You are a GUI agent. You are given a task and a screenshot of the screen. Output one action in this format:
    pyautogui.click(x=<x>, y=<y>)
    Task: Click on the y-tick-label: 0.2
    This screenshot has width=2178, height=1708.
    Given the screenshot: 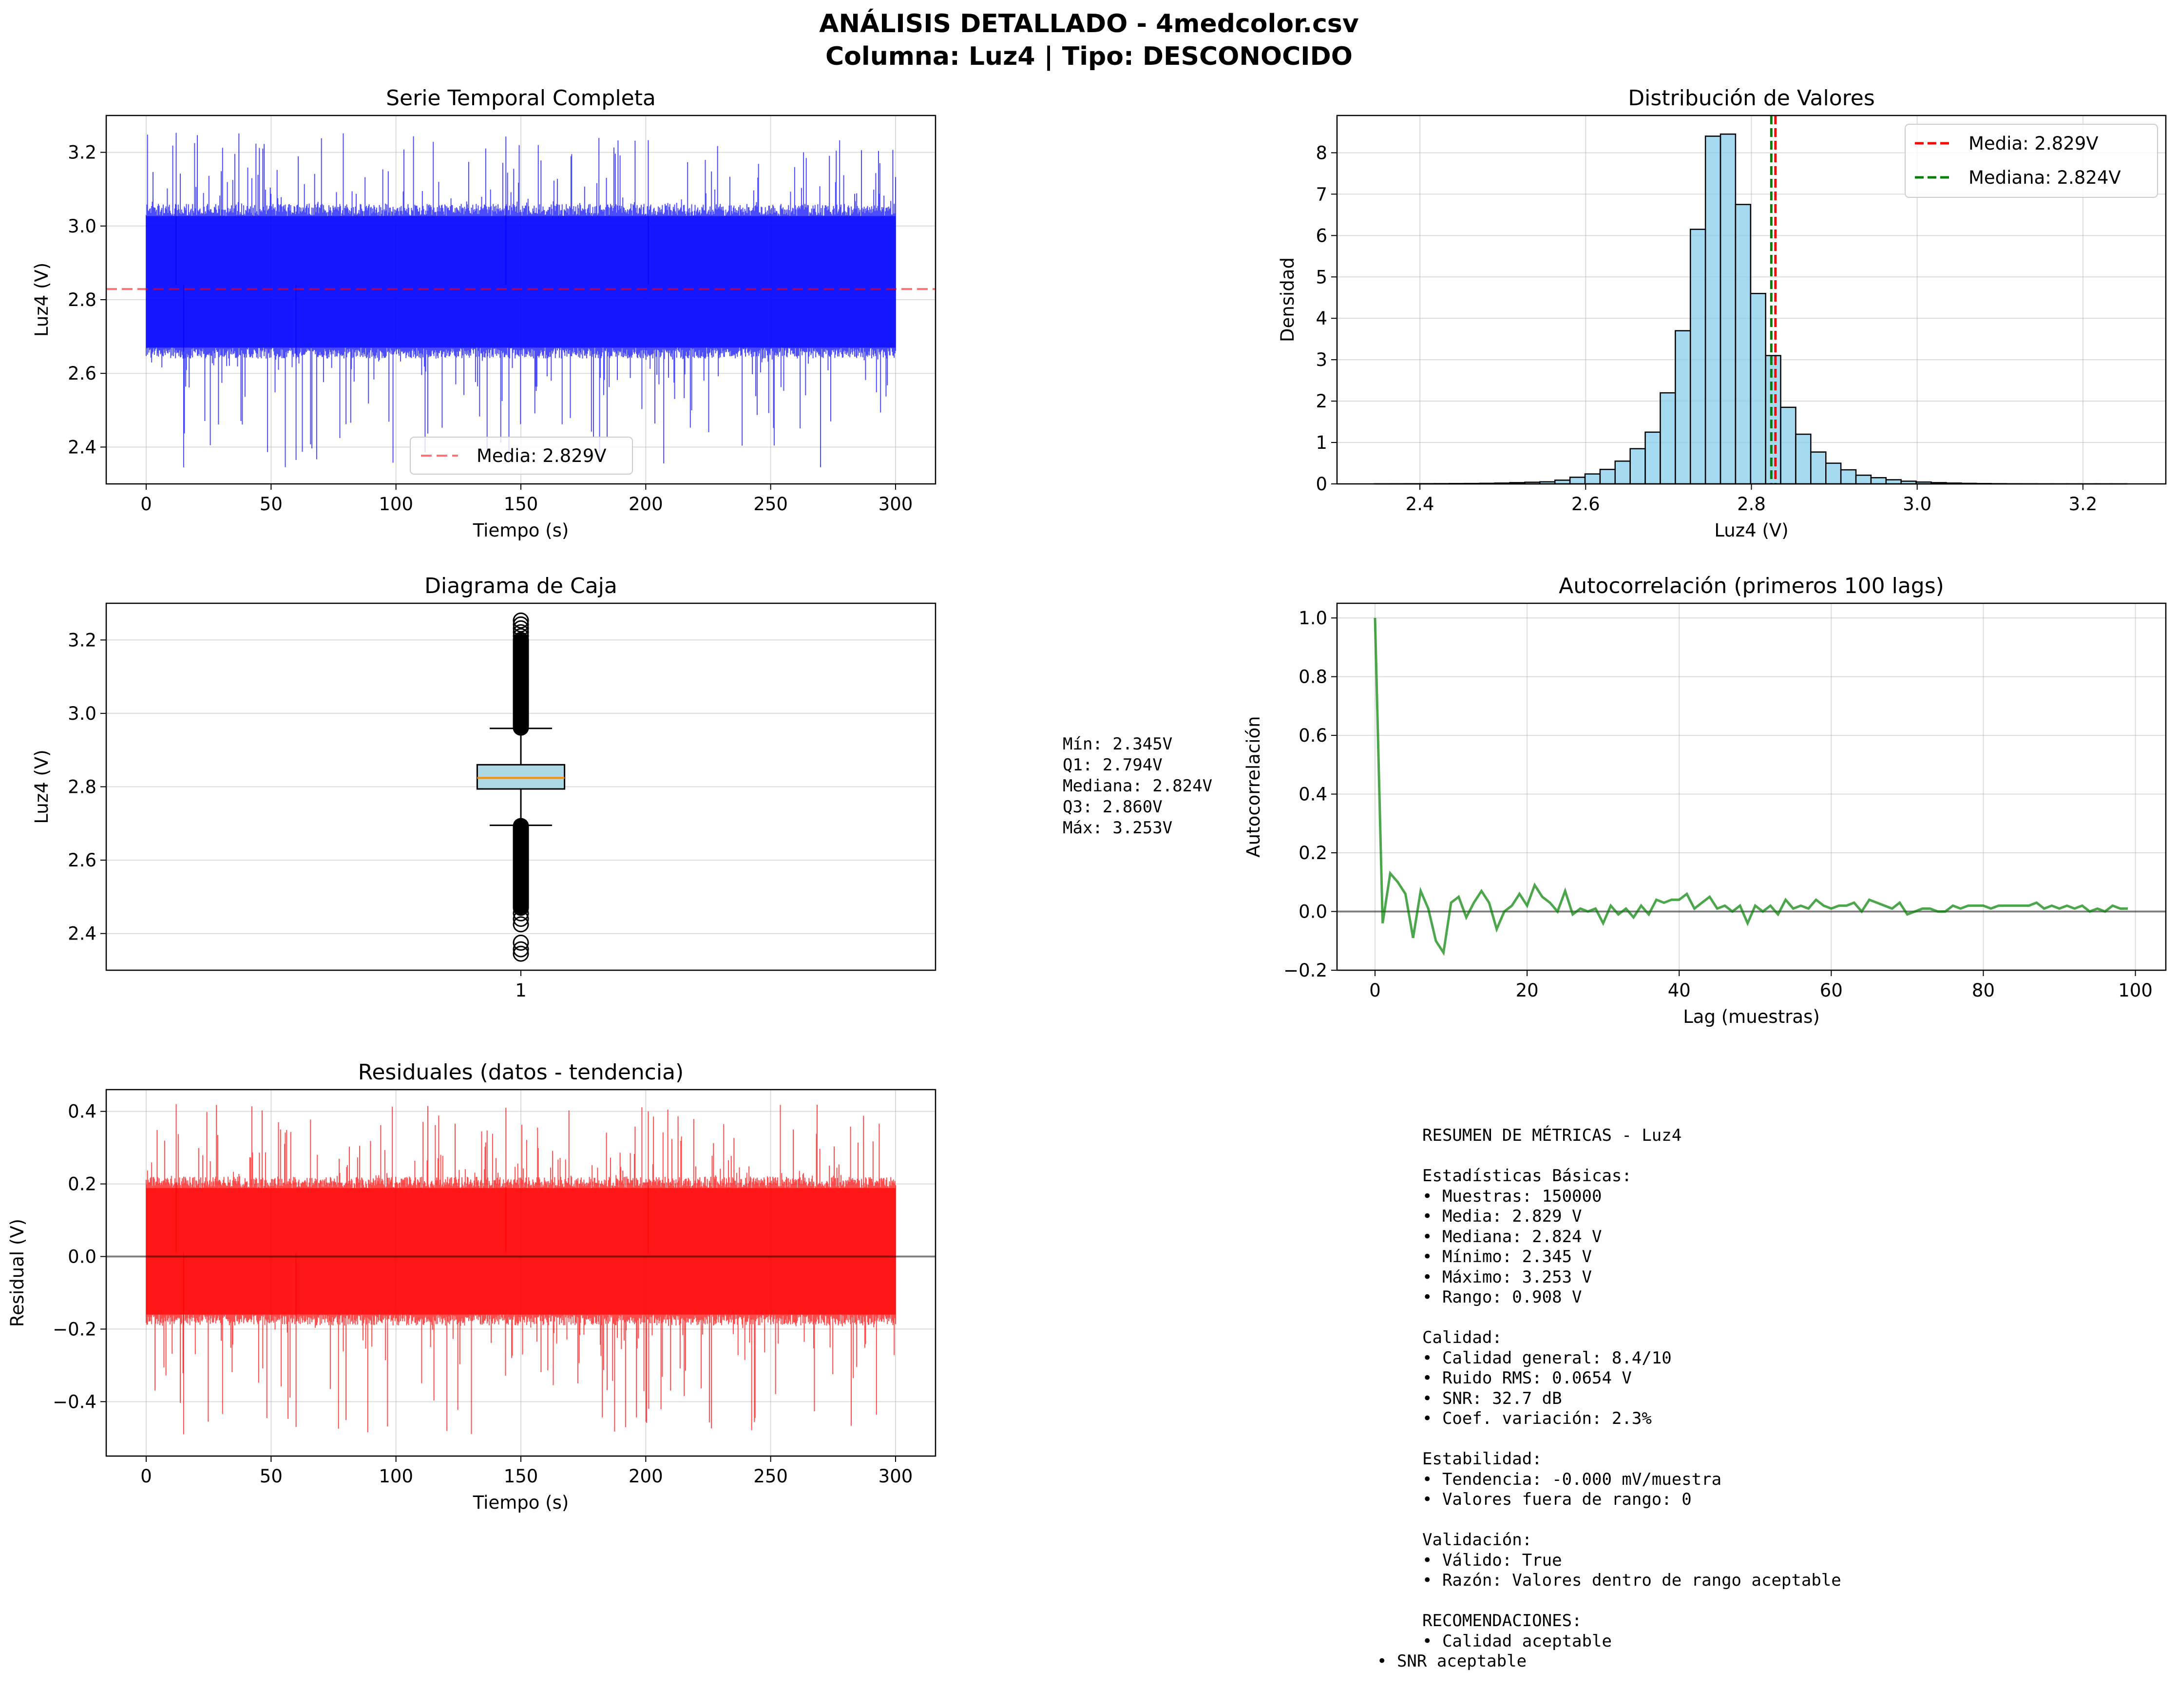 What is the action you would take?
    pyautogui.click(x=82, y=1184)
    